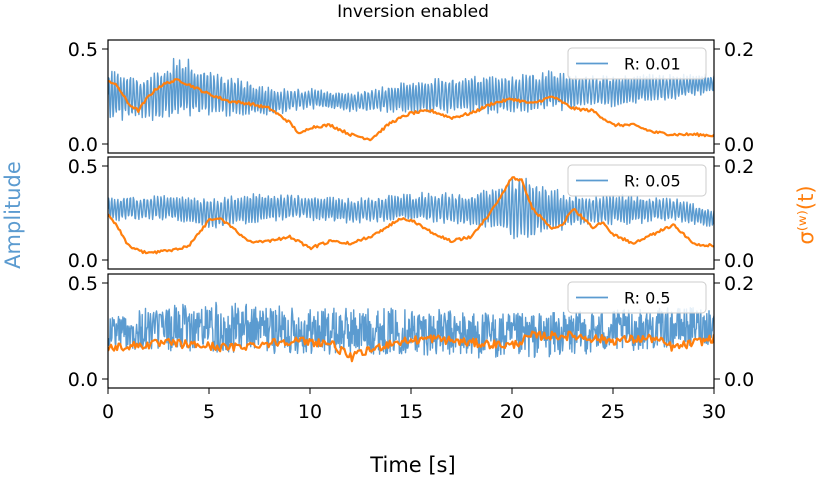 The height and width of the screenshot is (482, 829). Describe the element at coordinates (714, 412) in the screenshot. I see `x-tick-label: 30` at that location.